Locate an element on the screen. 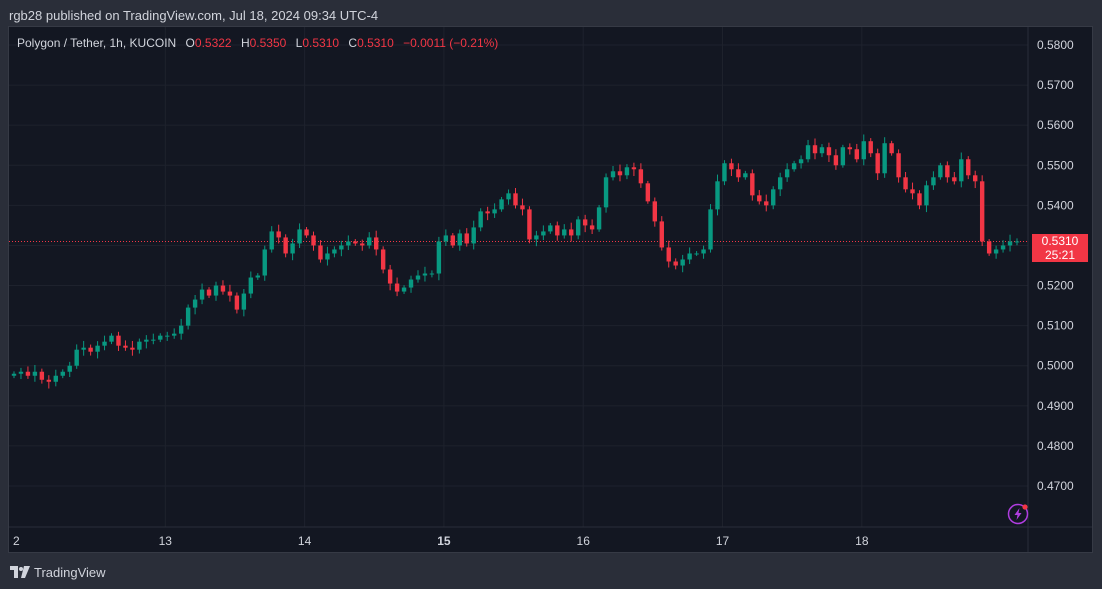  x-tick-label: 14 is located at coordinates (305, 541).